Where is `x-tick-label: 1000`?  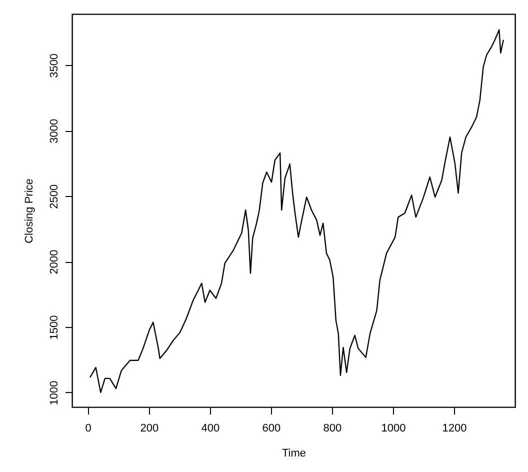
x-tick-label: 1000 is located at coordinates (393, 428).